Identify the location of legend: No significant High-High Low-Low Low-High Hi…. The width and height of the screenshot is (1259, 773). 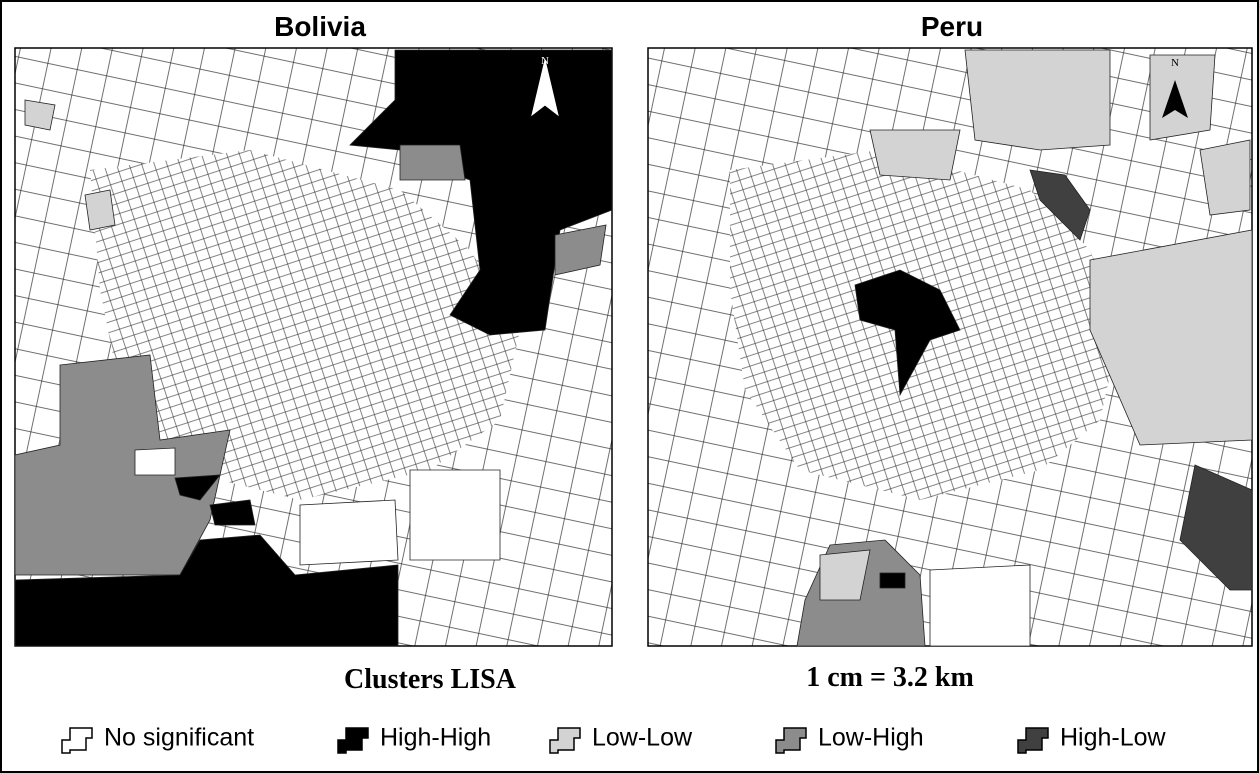
(614, 739).